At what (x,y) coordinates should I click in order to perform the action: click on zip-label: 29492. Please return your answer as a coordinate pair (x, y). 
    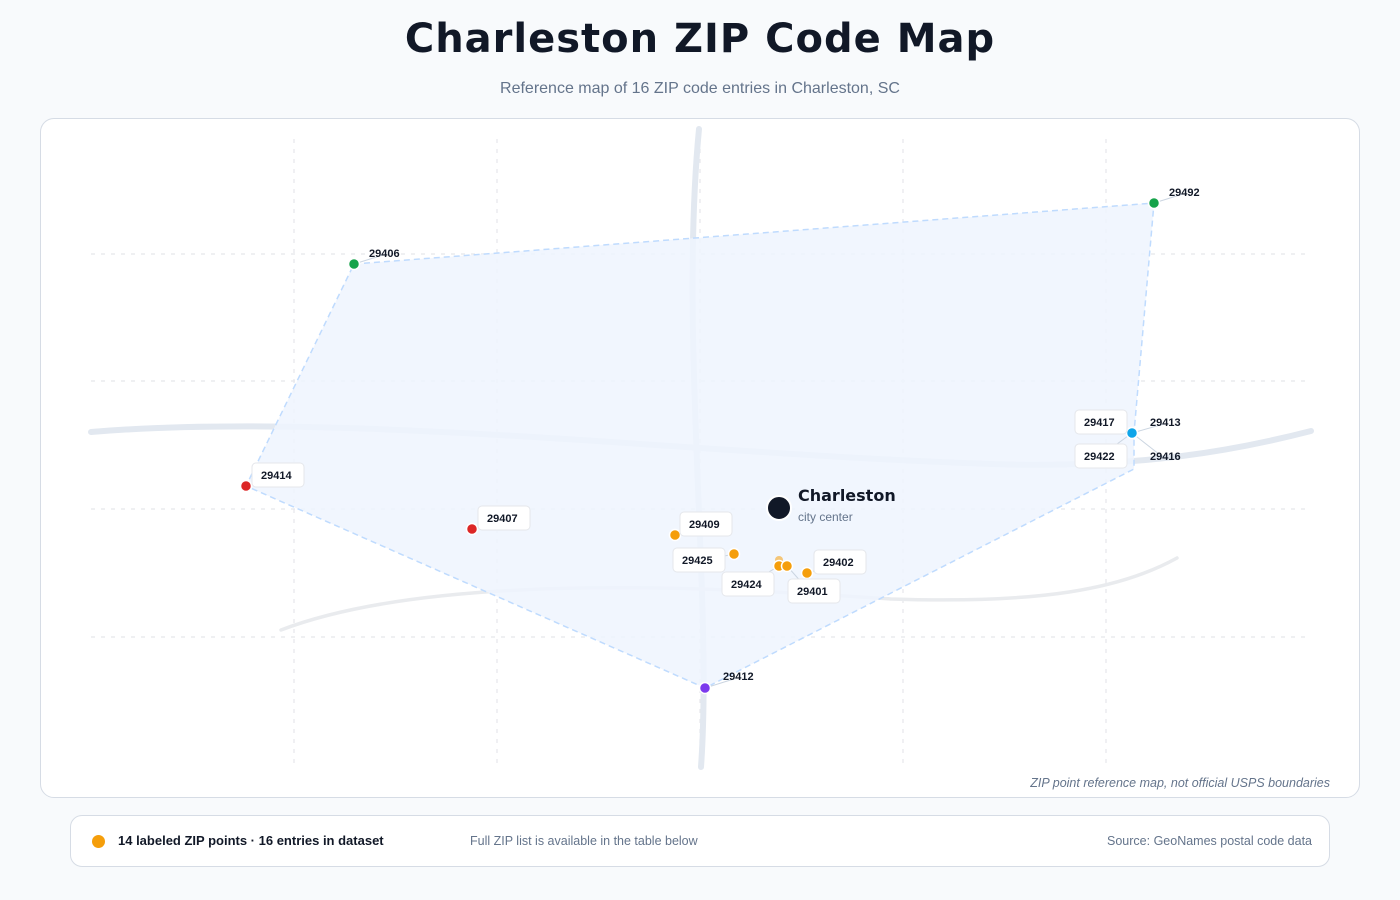
    Looking at the image, I should click on (1184, 193).